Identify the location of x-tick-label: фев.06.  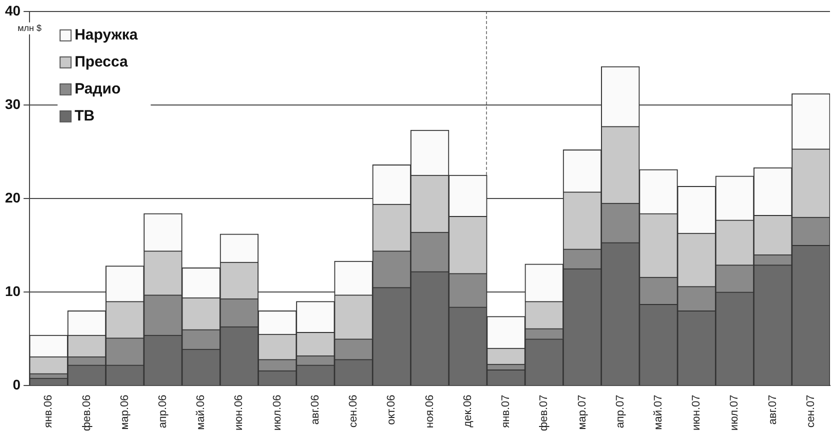
(86, 413).